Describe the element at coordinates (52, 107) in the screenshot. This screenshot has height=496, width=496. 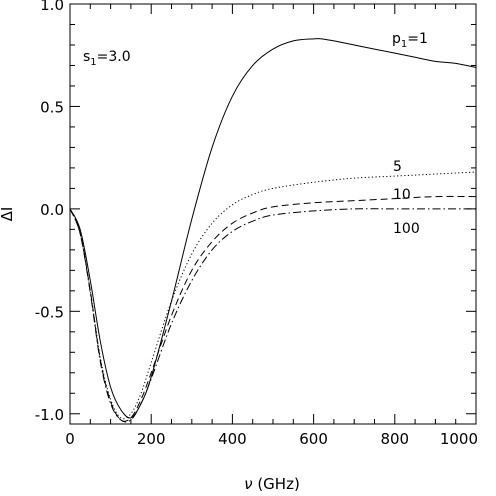
I see `y-tick-label: 0.5` at that location.